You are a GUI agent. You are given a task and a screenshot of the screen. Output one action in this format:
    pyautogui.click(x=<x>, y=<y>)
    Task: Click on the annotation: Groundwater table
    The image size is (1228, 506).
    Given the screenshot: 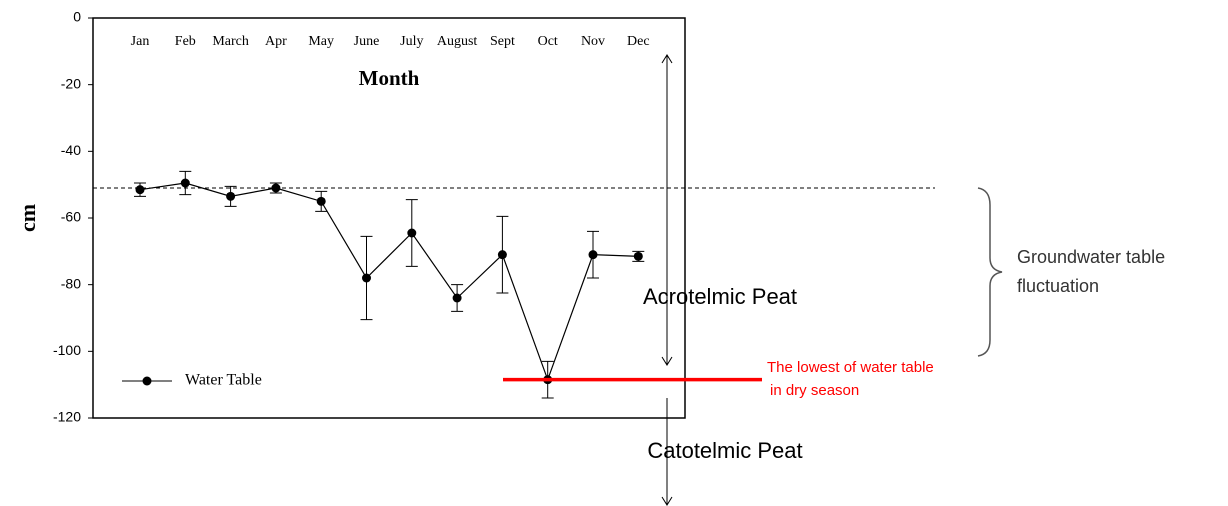 What is the action you would take?
    pyautogui.click(x=1091, y=257)
    